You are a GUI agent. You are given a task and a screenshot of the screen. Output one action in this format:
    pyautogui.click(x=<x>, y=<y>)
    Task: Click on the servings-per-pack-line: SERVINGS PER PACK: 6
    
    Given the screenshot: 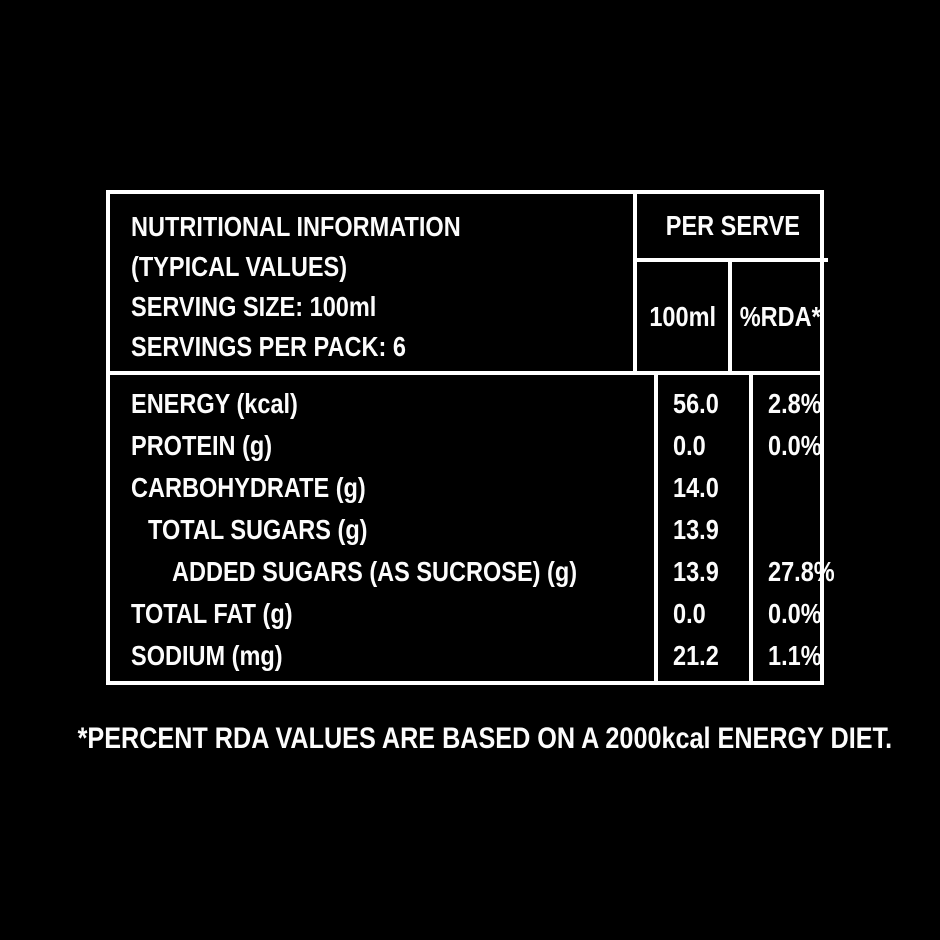 What is the action you would take?
    pyautogui.click(x=382, y=347)
    